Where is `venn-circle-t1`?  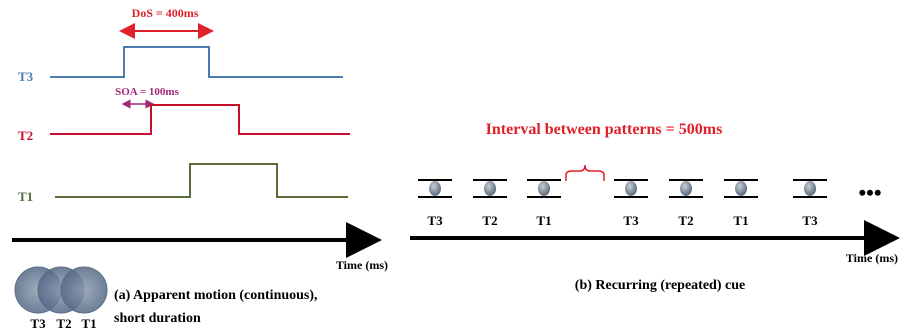
venn-circle-t1 is located at coordinates (84, 290).